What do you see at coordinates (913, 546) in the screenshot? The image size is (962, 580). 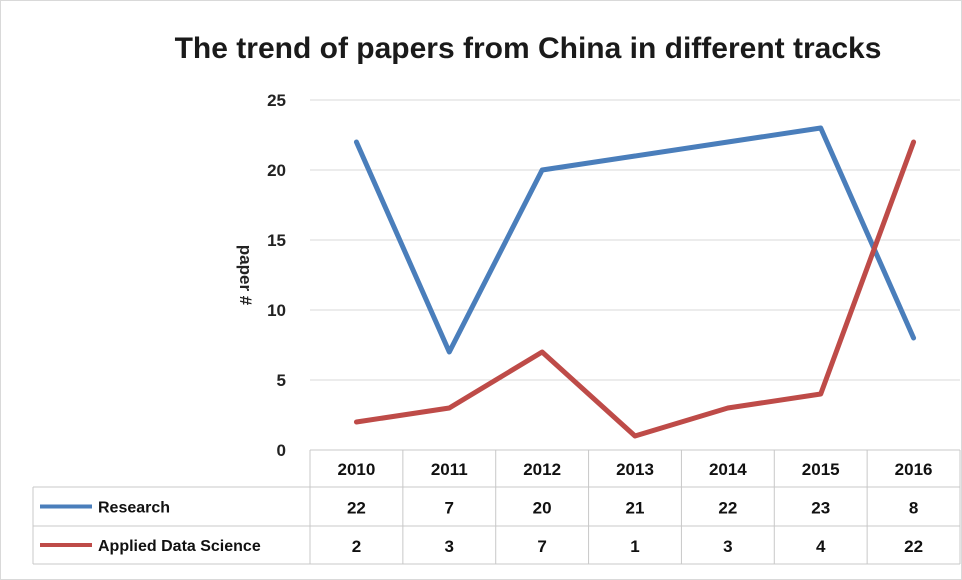 I see `table-cell-1-6: 22` at bounding box center [913, 546].